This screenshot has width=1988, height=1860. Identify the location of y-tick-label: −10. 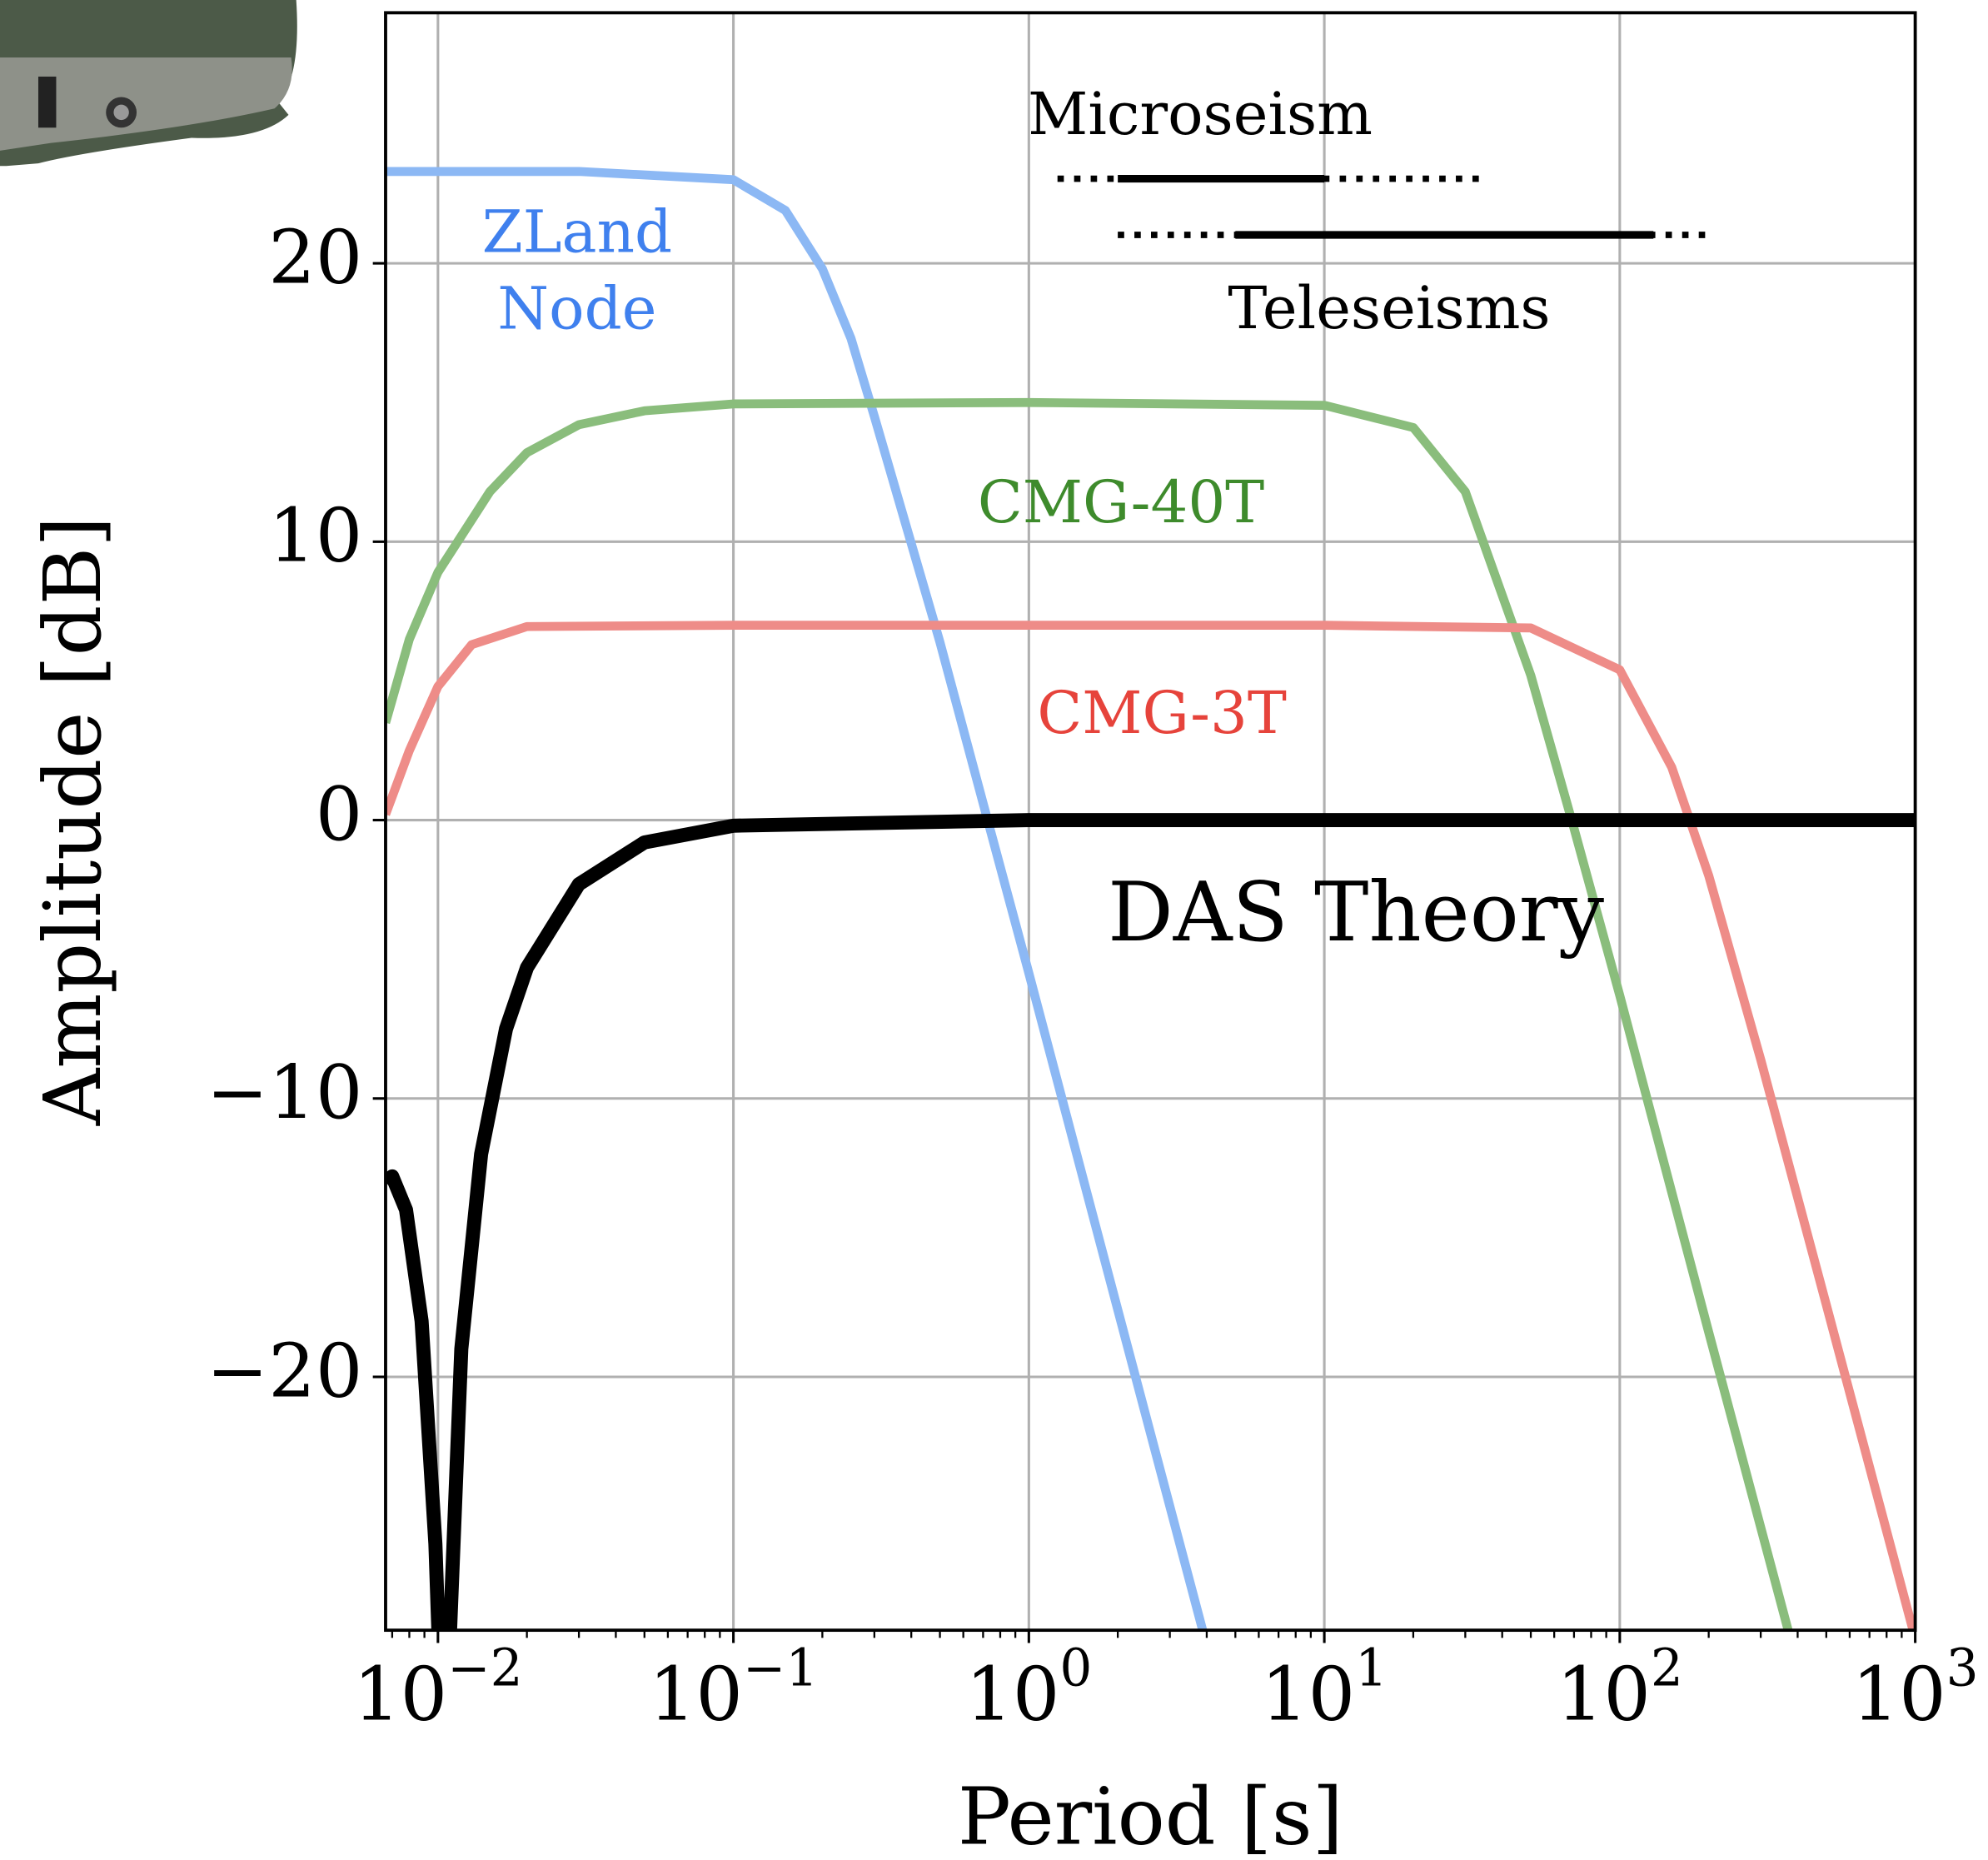
(285, 1092).